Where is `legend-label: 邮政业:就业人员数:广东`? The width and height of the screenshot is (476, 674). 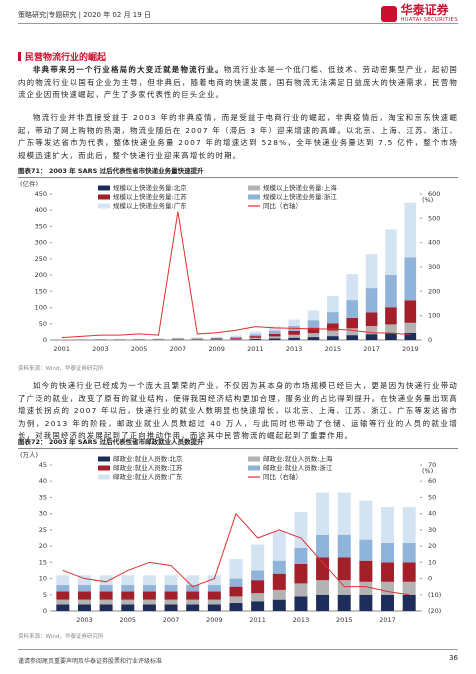
legend-label: 邮政业:就业人员数:广东 is located at coordinates (148, 476).